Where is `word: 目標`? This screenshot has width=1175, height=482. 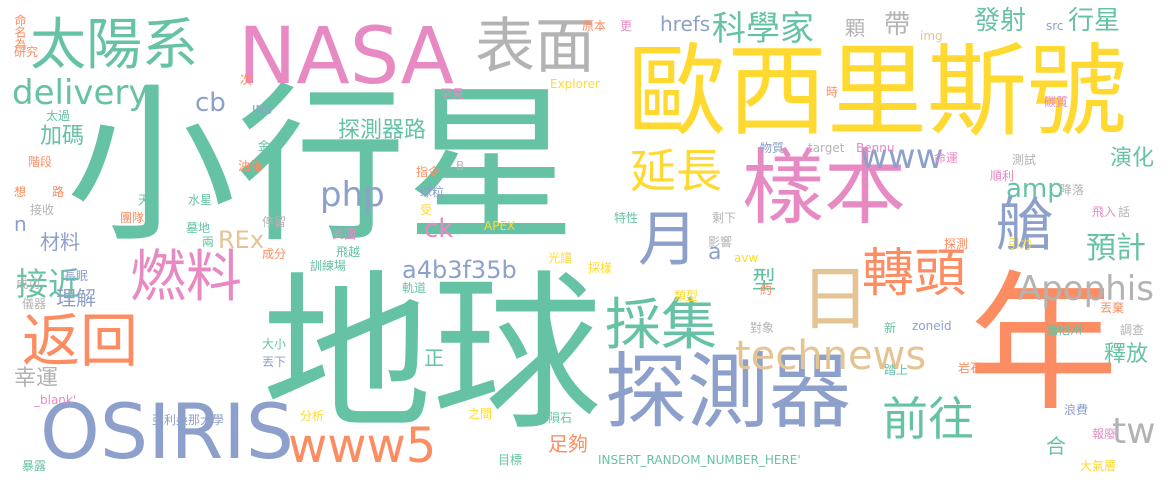 word: 目標 is located at coordinates (510, 460).